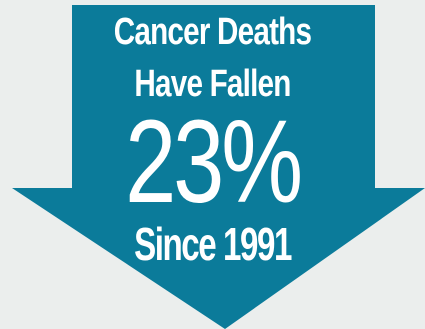 The image size is (425, 329). I want to click on headline-line-1: Cancer Deaths, so click(212, 32).